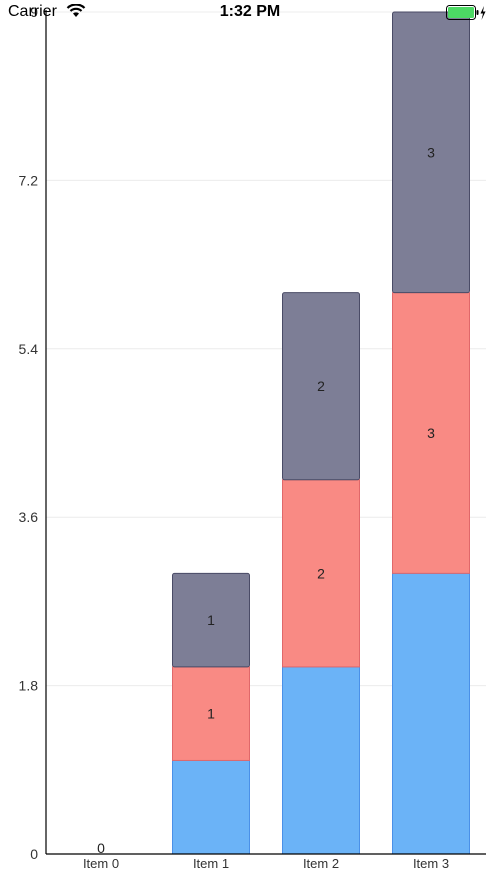 The width and height of the screenshot is (500, 883). What do you see at coordinates (101, 863) in the screenshot?
I see `x-tick-label: Item 0` at bounding box center [101, 863].